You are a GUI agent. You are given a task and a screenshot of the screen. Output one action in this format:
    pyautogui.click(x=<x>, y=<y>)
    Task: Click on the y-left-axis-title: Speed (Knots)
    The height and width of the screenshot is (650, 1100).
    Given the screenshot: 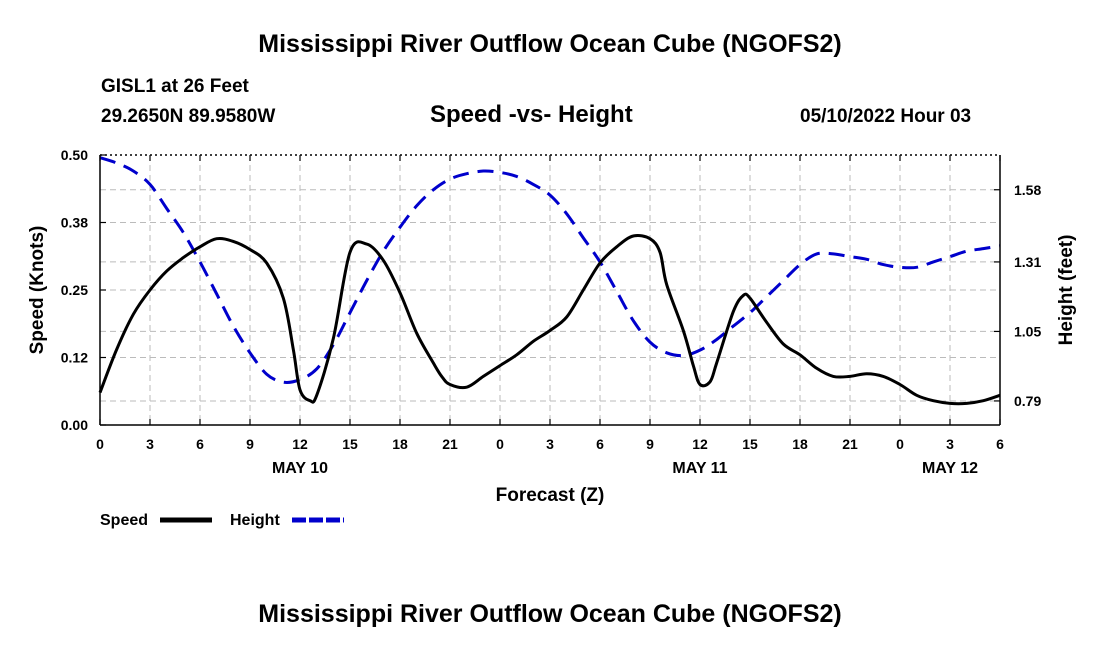 What is the action you would take?
    pyautogui.click(x=37, y=290)
    